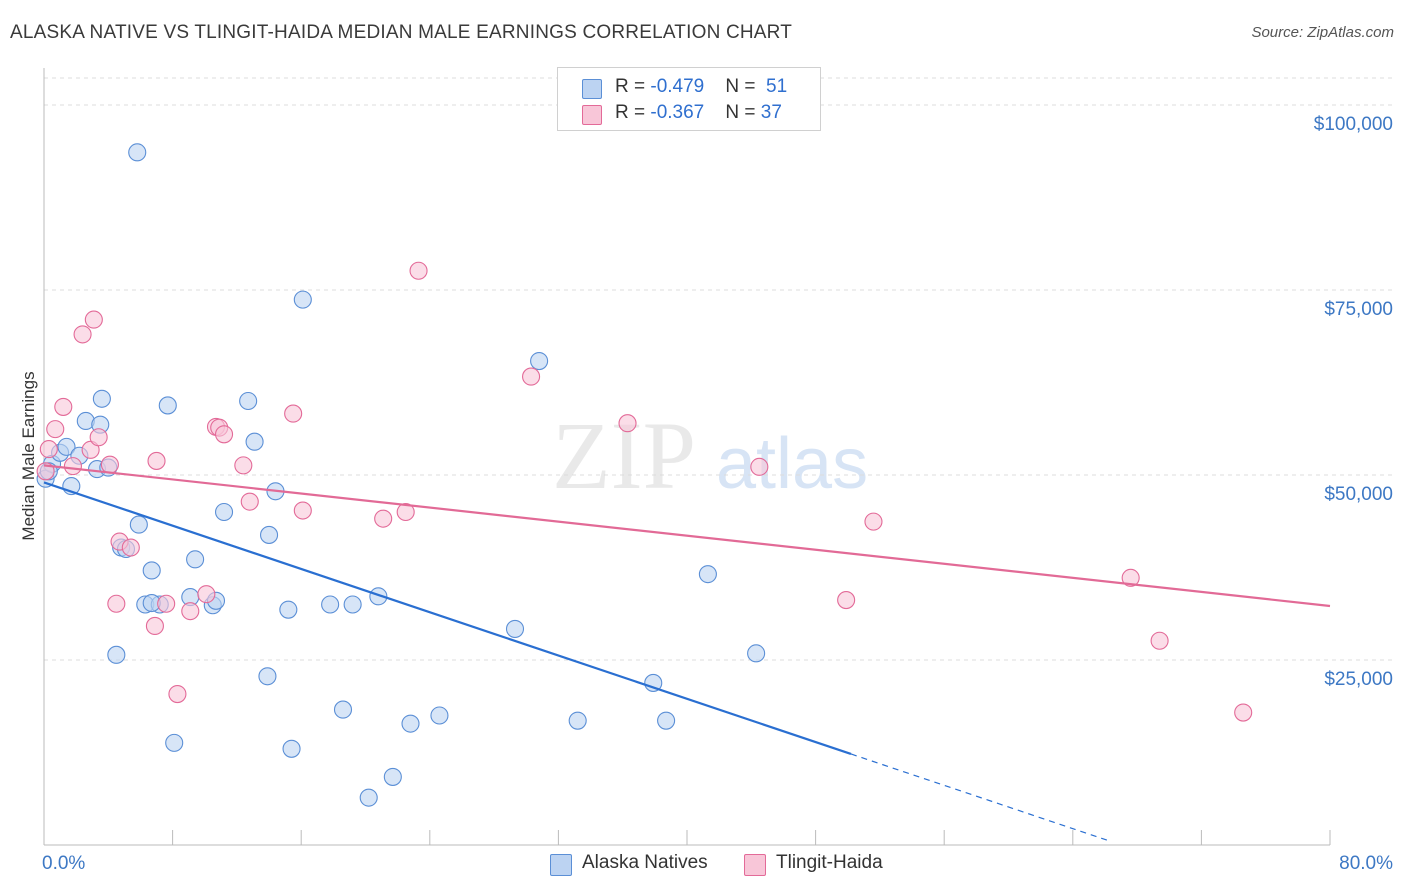 Image resolution: width=1406 pixels, height=892 pixels. What do you see at coordinates (677, 86) in the screenshot?
I see `legend-r-value: -0.479` at bounding box center [677, 86].